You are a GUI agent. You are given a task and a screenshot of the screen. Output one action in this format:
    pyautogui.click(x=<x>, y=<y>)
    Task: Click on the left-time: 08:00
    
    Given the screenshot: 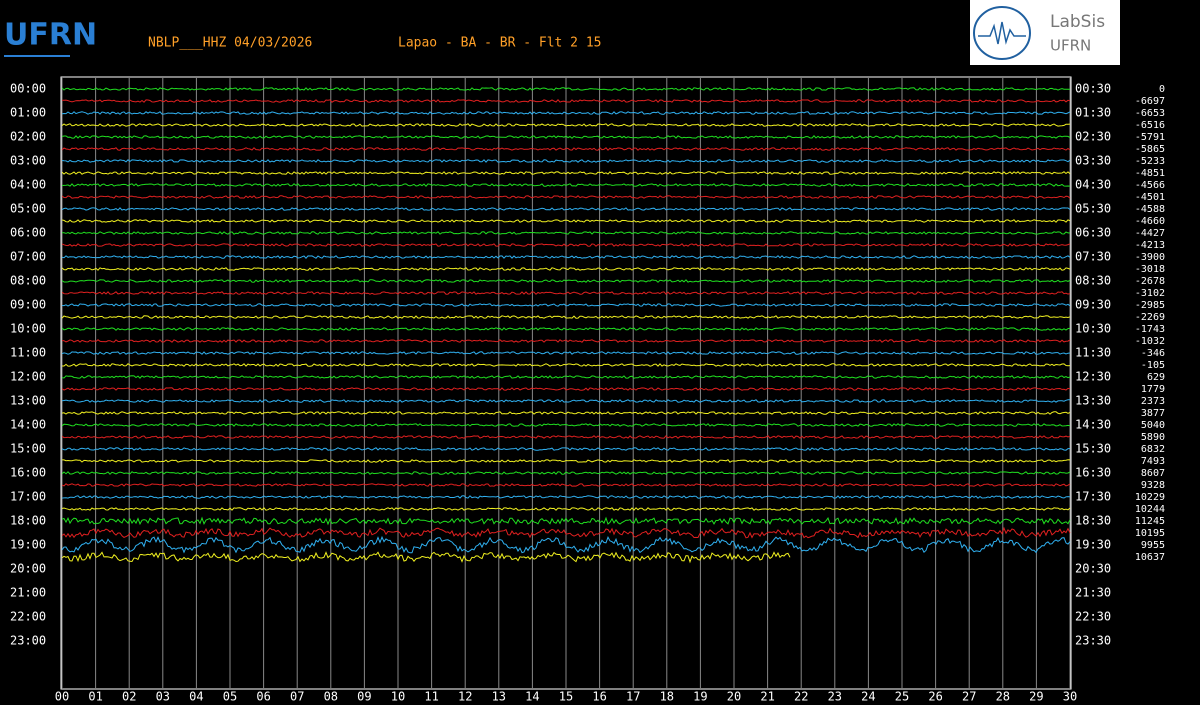 What is the action you would take?
    pyautogui.click(x=28, y=281)
    